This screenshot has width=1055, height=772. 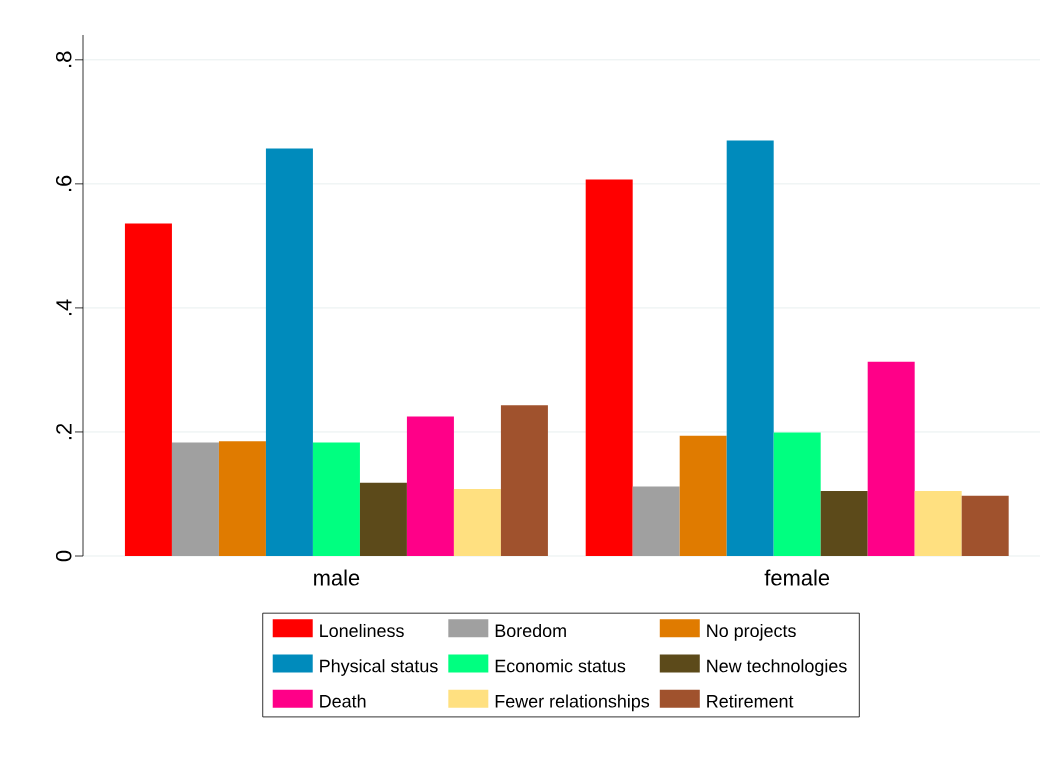 I want to click on legend-label: New technologies, so click(x=777, y=667).